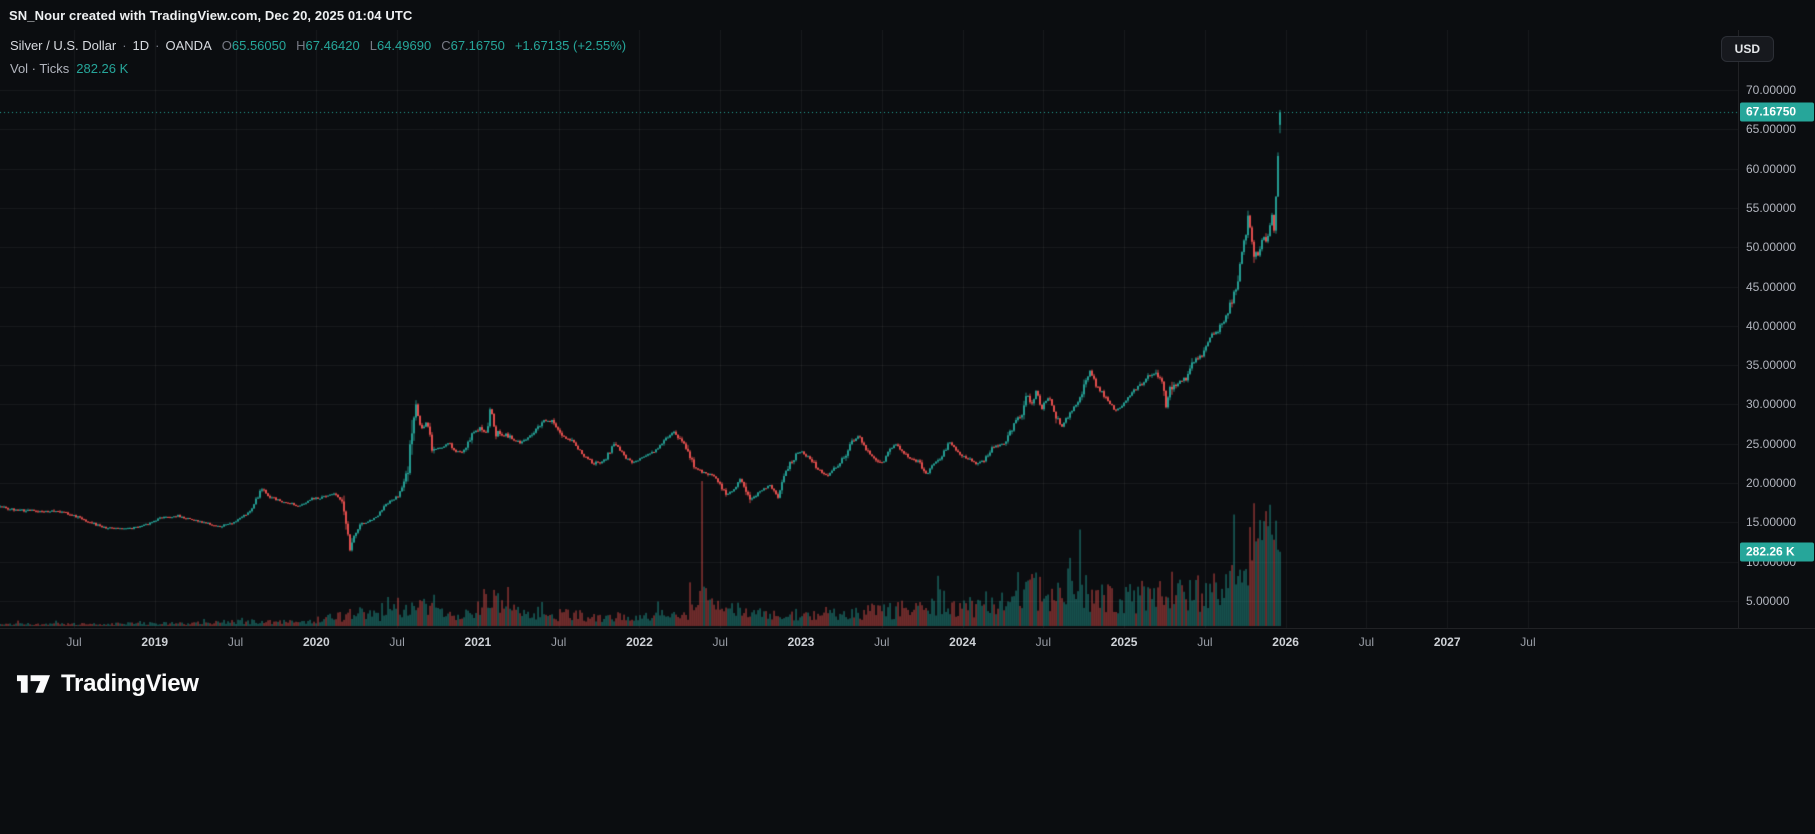  Describe the element at coordinates (40, 68) in the screenshot. I see `volume-indicator-label: Vol · Ticks` at that location.